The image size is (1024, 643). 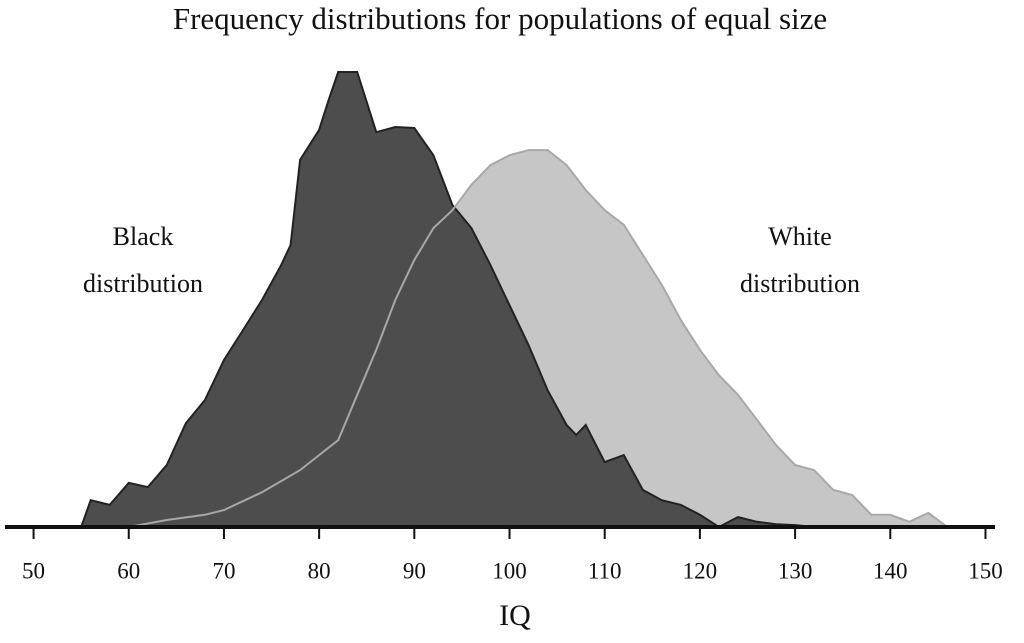 I want to click on x-tick-label: 100, so click(x=509, y=570).